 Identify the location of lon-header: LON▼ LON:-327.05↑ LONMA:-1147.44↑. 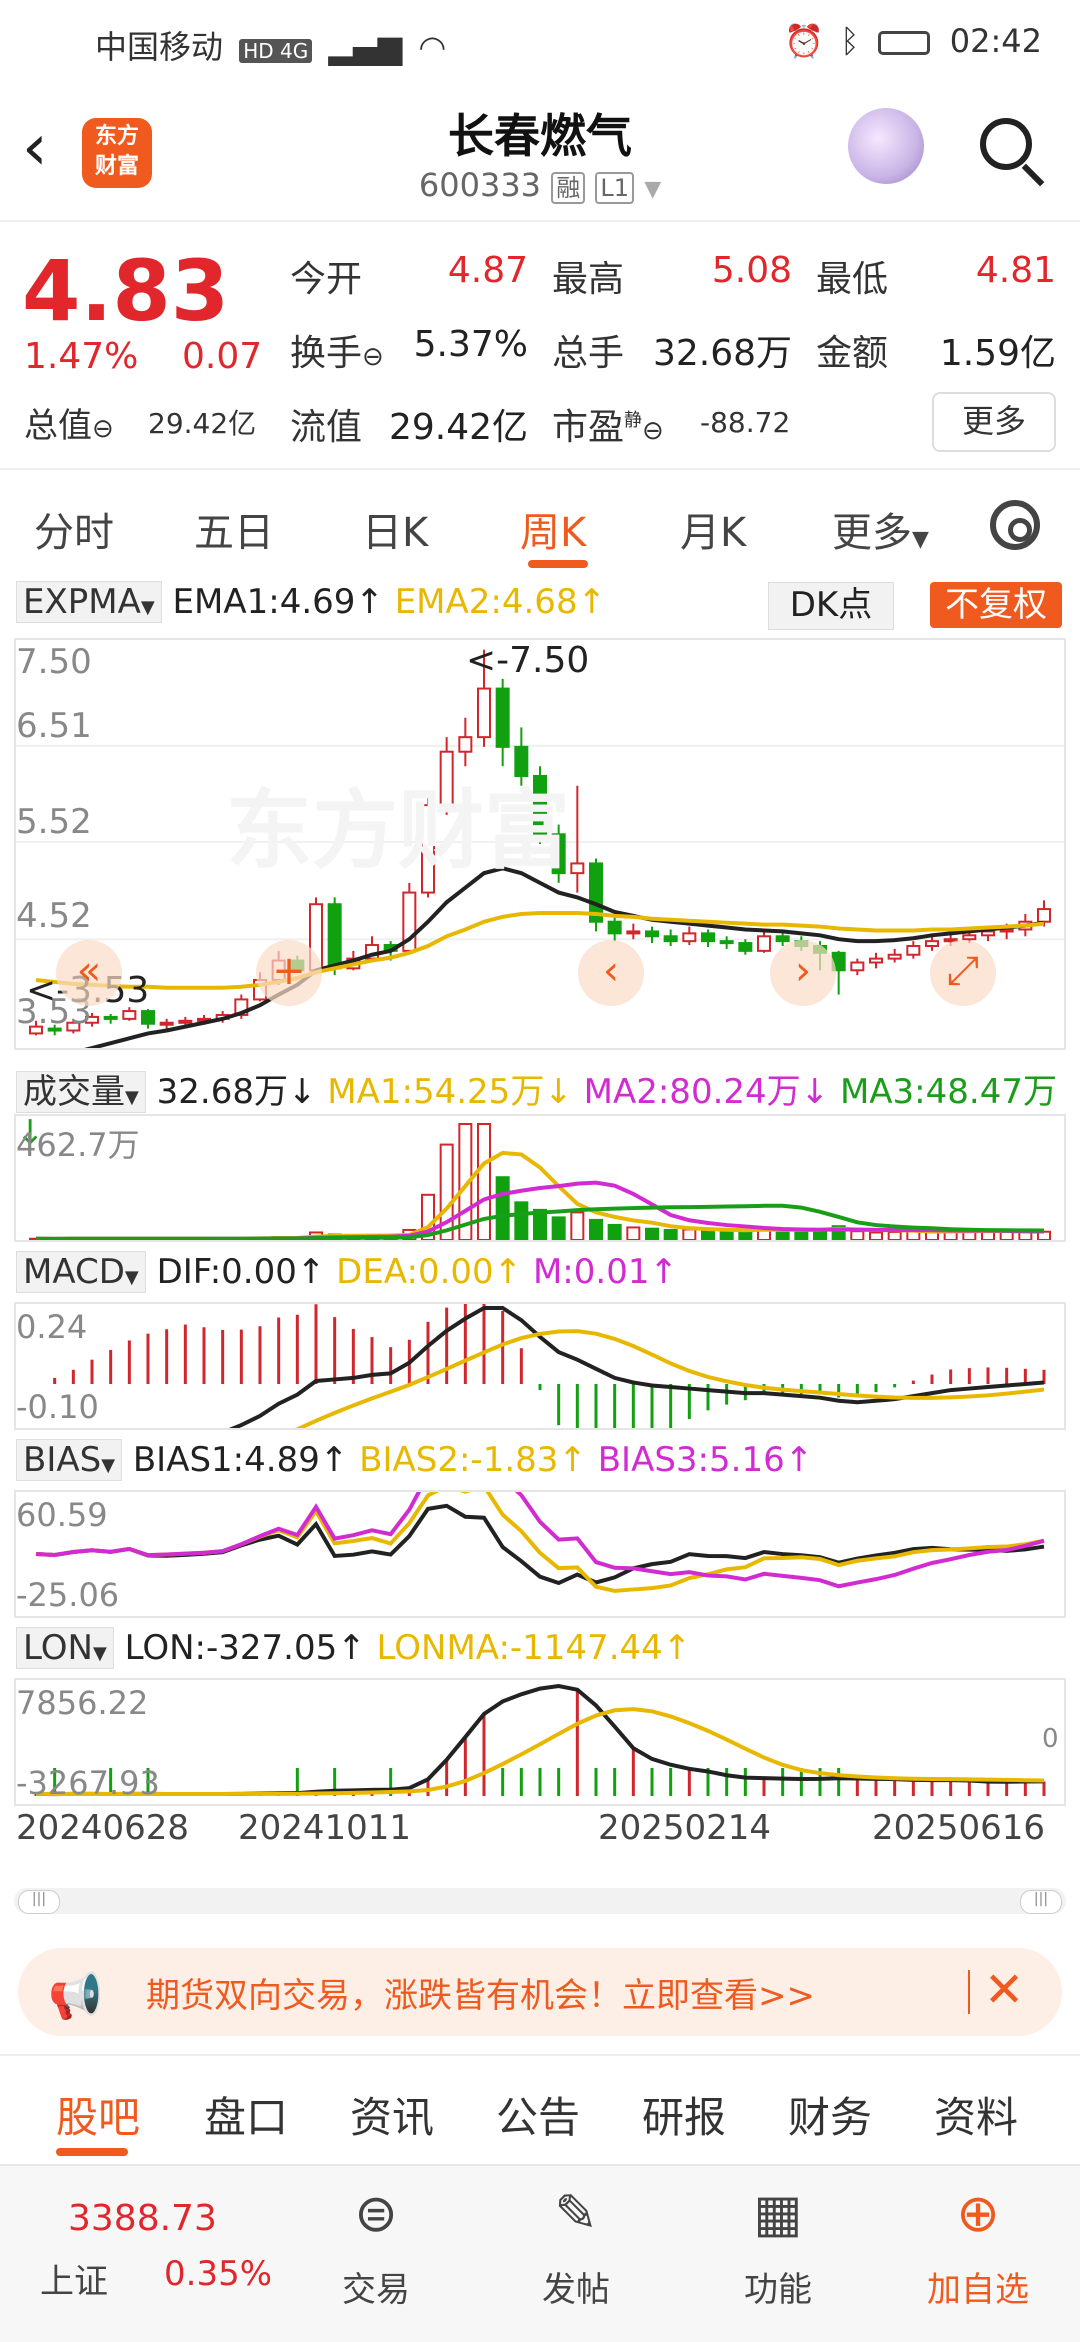
(353, 1648).